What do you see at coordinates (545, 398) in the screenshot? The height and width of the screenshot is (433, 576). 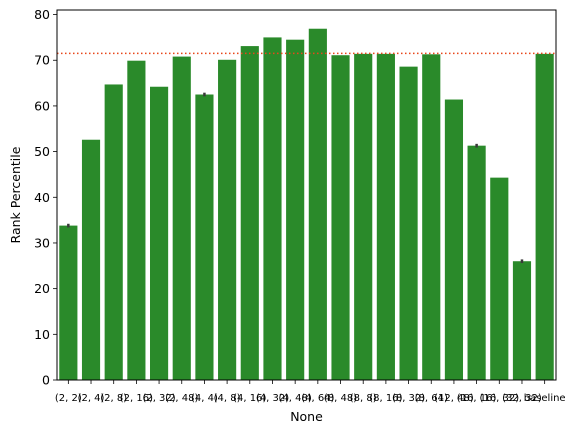 I see `x-tick-label: baseline` at bounding box center [545, 398].